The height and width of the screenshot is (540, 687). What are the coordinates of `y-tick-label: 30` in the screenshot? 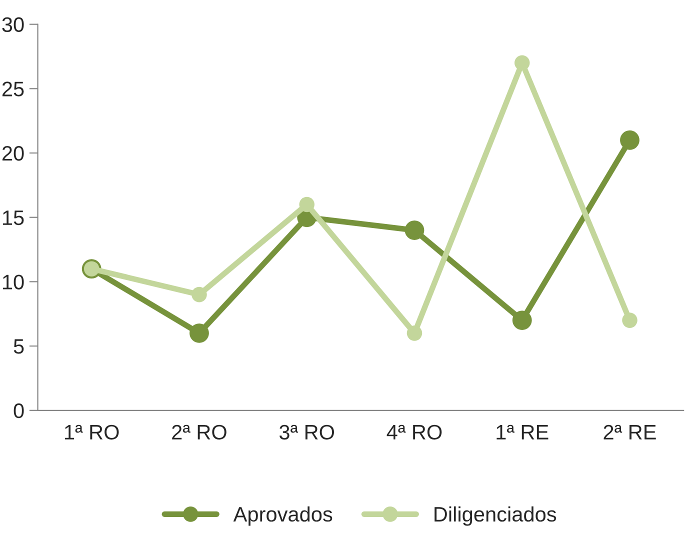 It's located at (13, 24).